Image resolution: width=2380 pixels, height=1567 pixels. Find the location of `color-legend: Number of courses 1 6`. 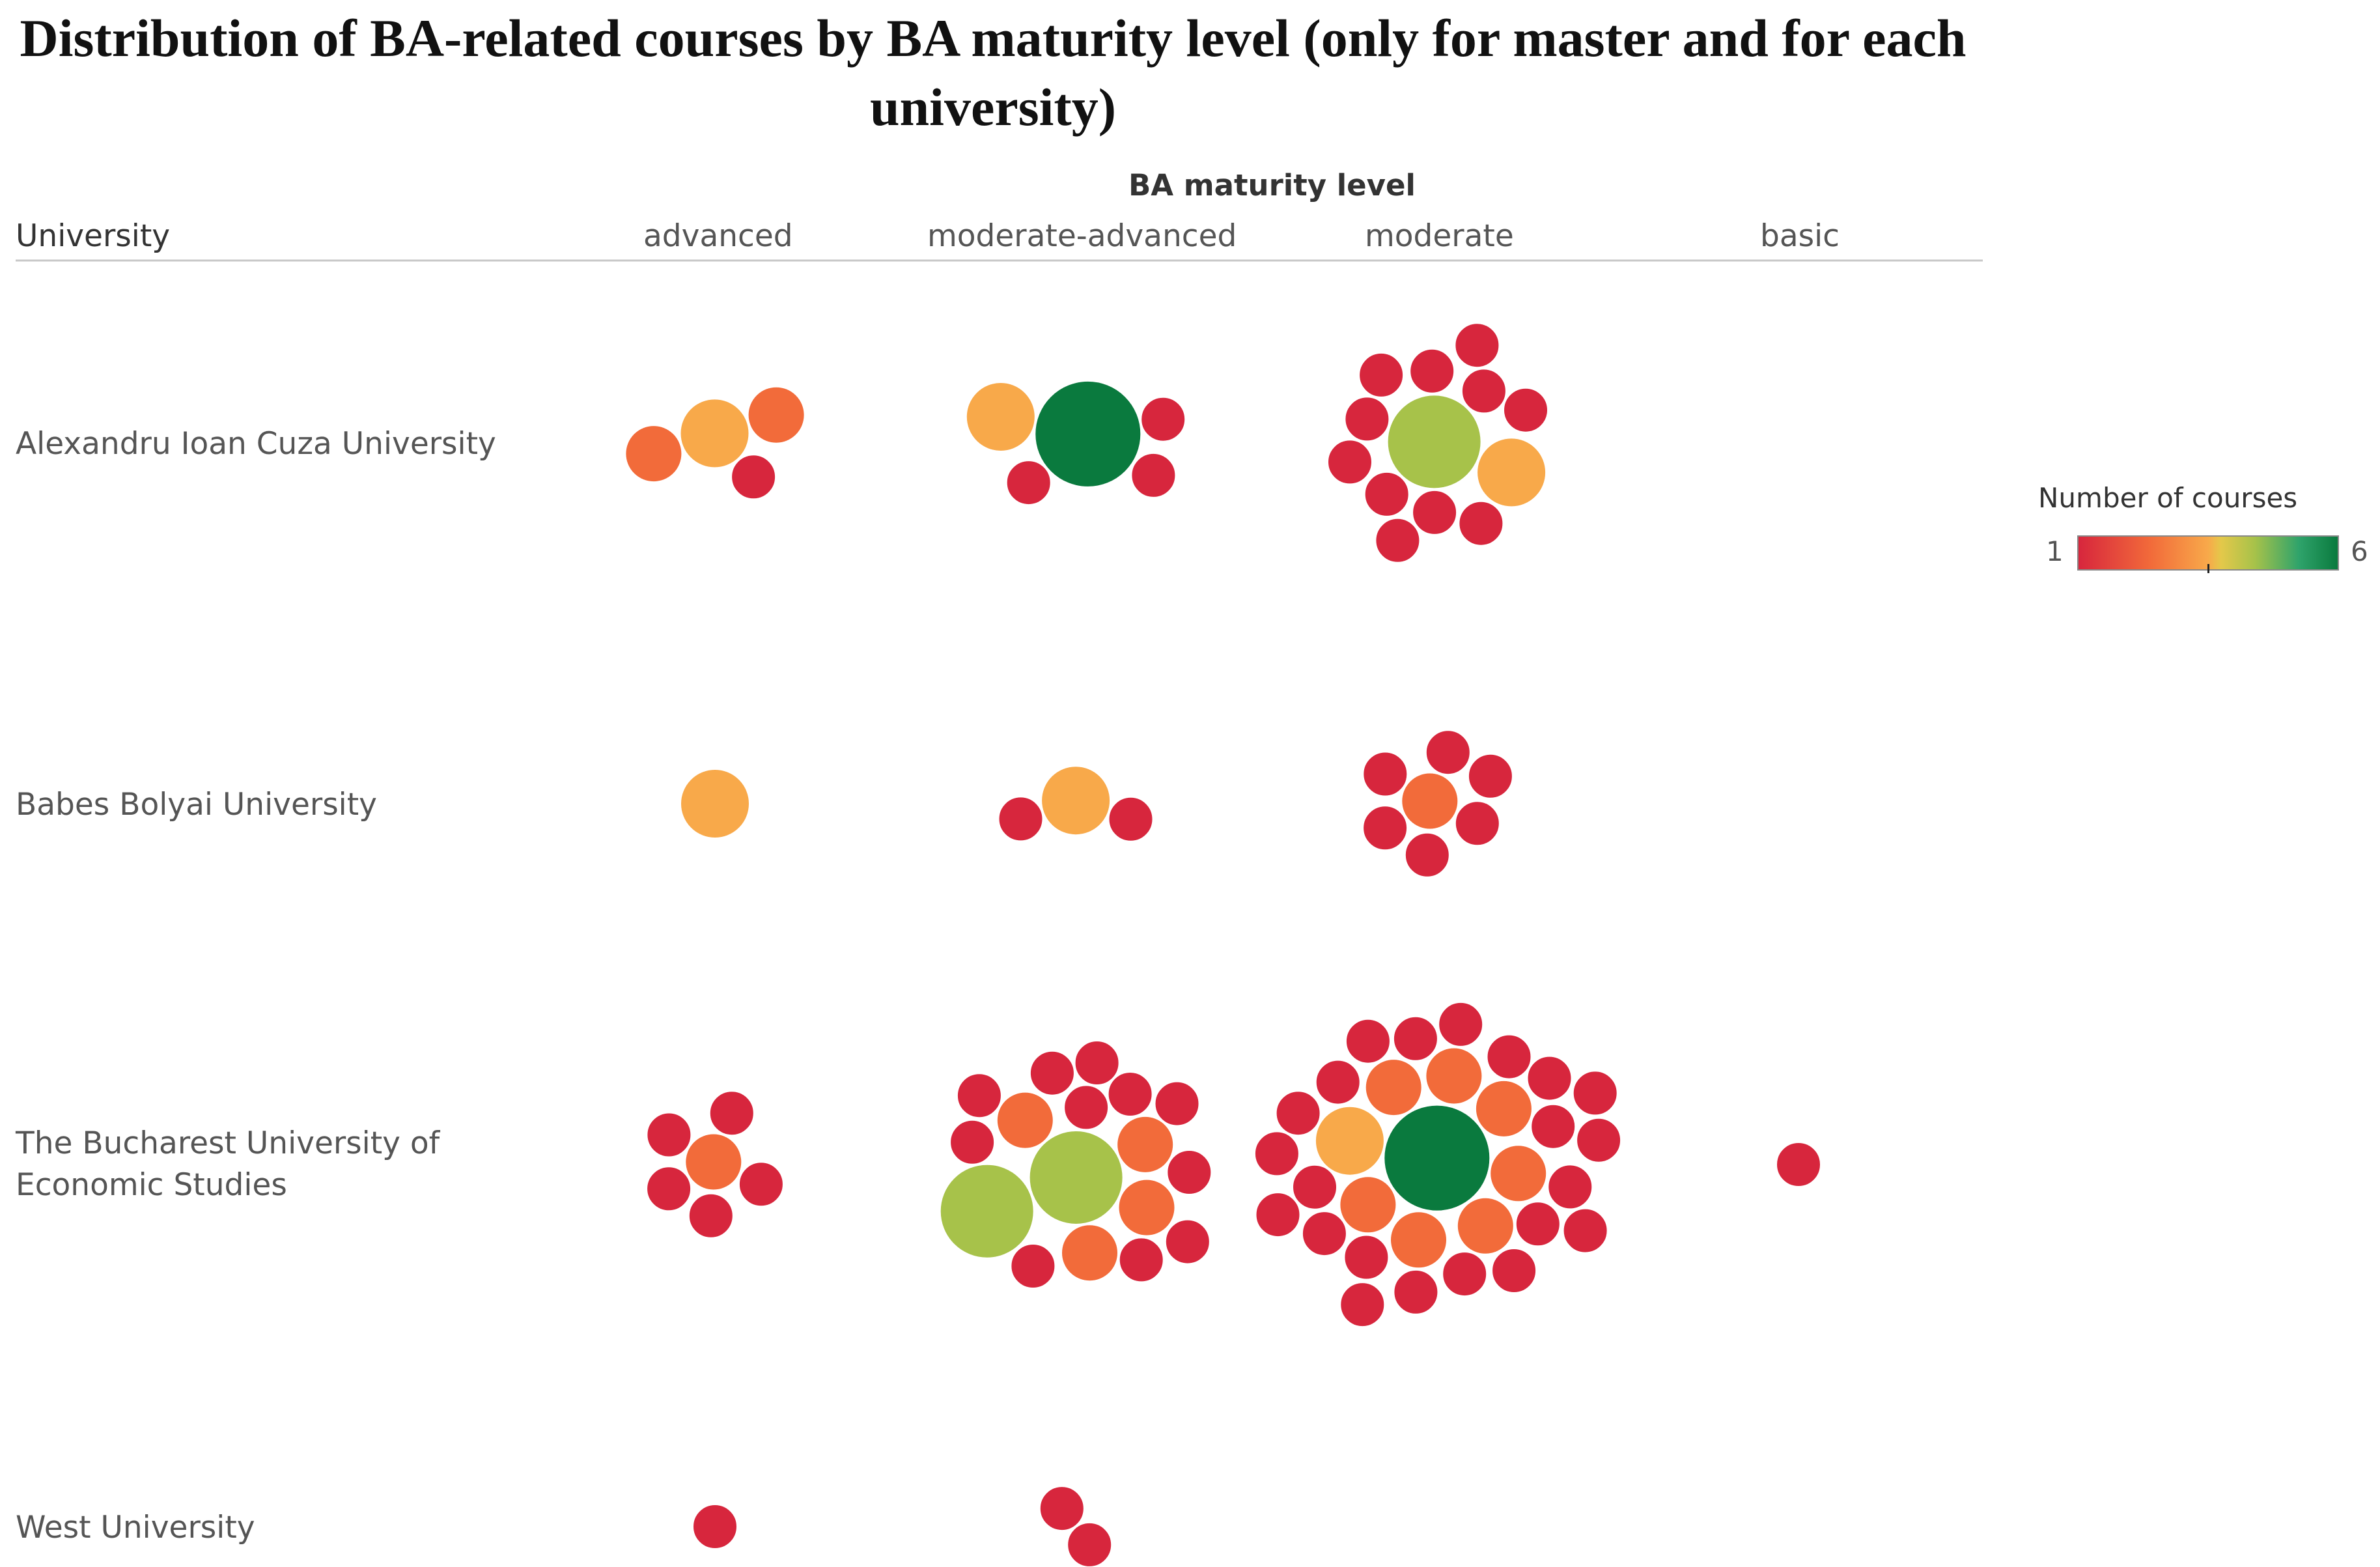

color-legend: Number of courses 1 6 is located at coordinates (2203, 528).